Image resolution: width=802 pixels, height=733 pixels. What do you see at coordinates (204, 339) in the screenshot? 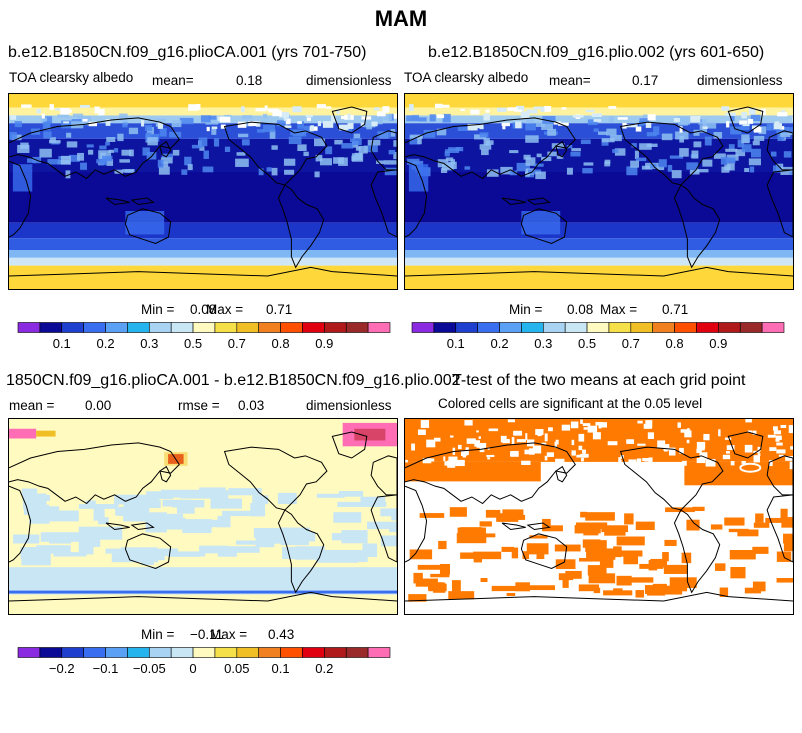
I see `panel-1-colorbar: 0.1 0.2 0.3 0.5 0.7 0.8 0.9` at bounding box center [204, 339].